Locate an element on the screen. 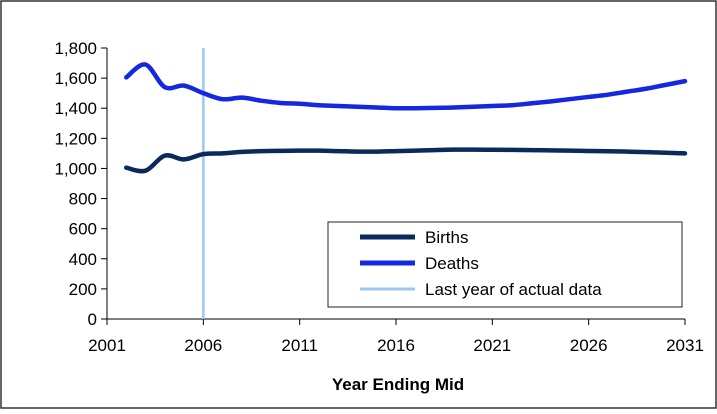 This screenshot has height=414, width=717. legend-reference-label: Last year of actual data is located at coordinates (513, 289).